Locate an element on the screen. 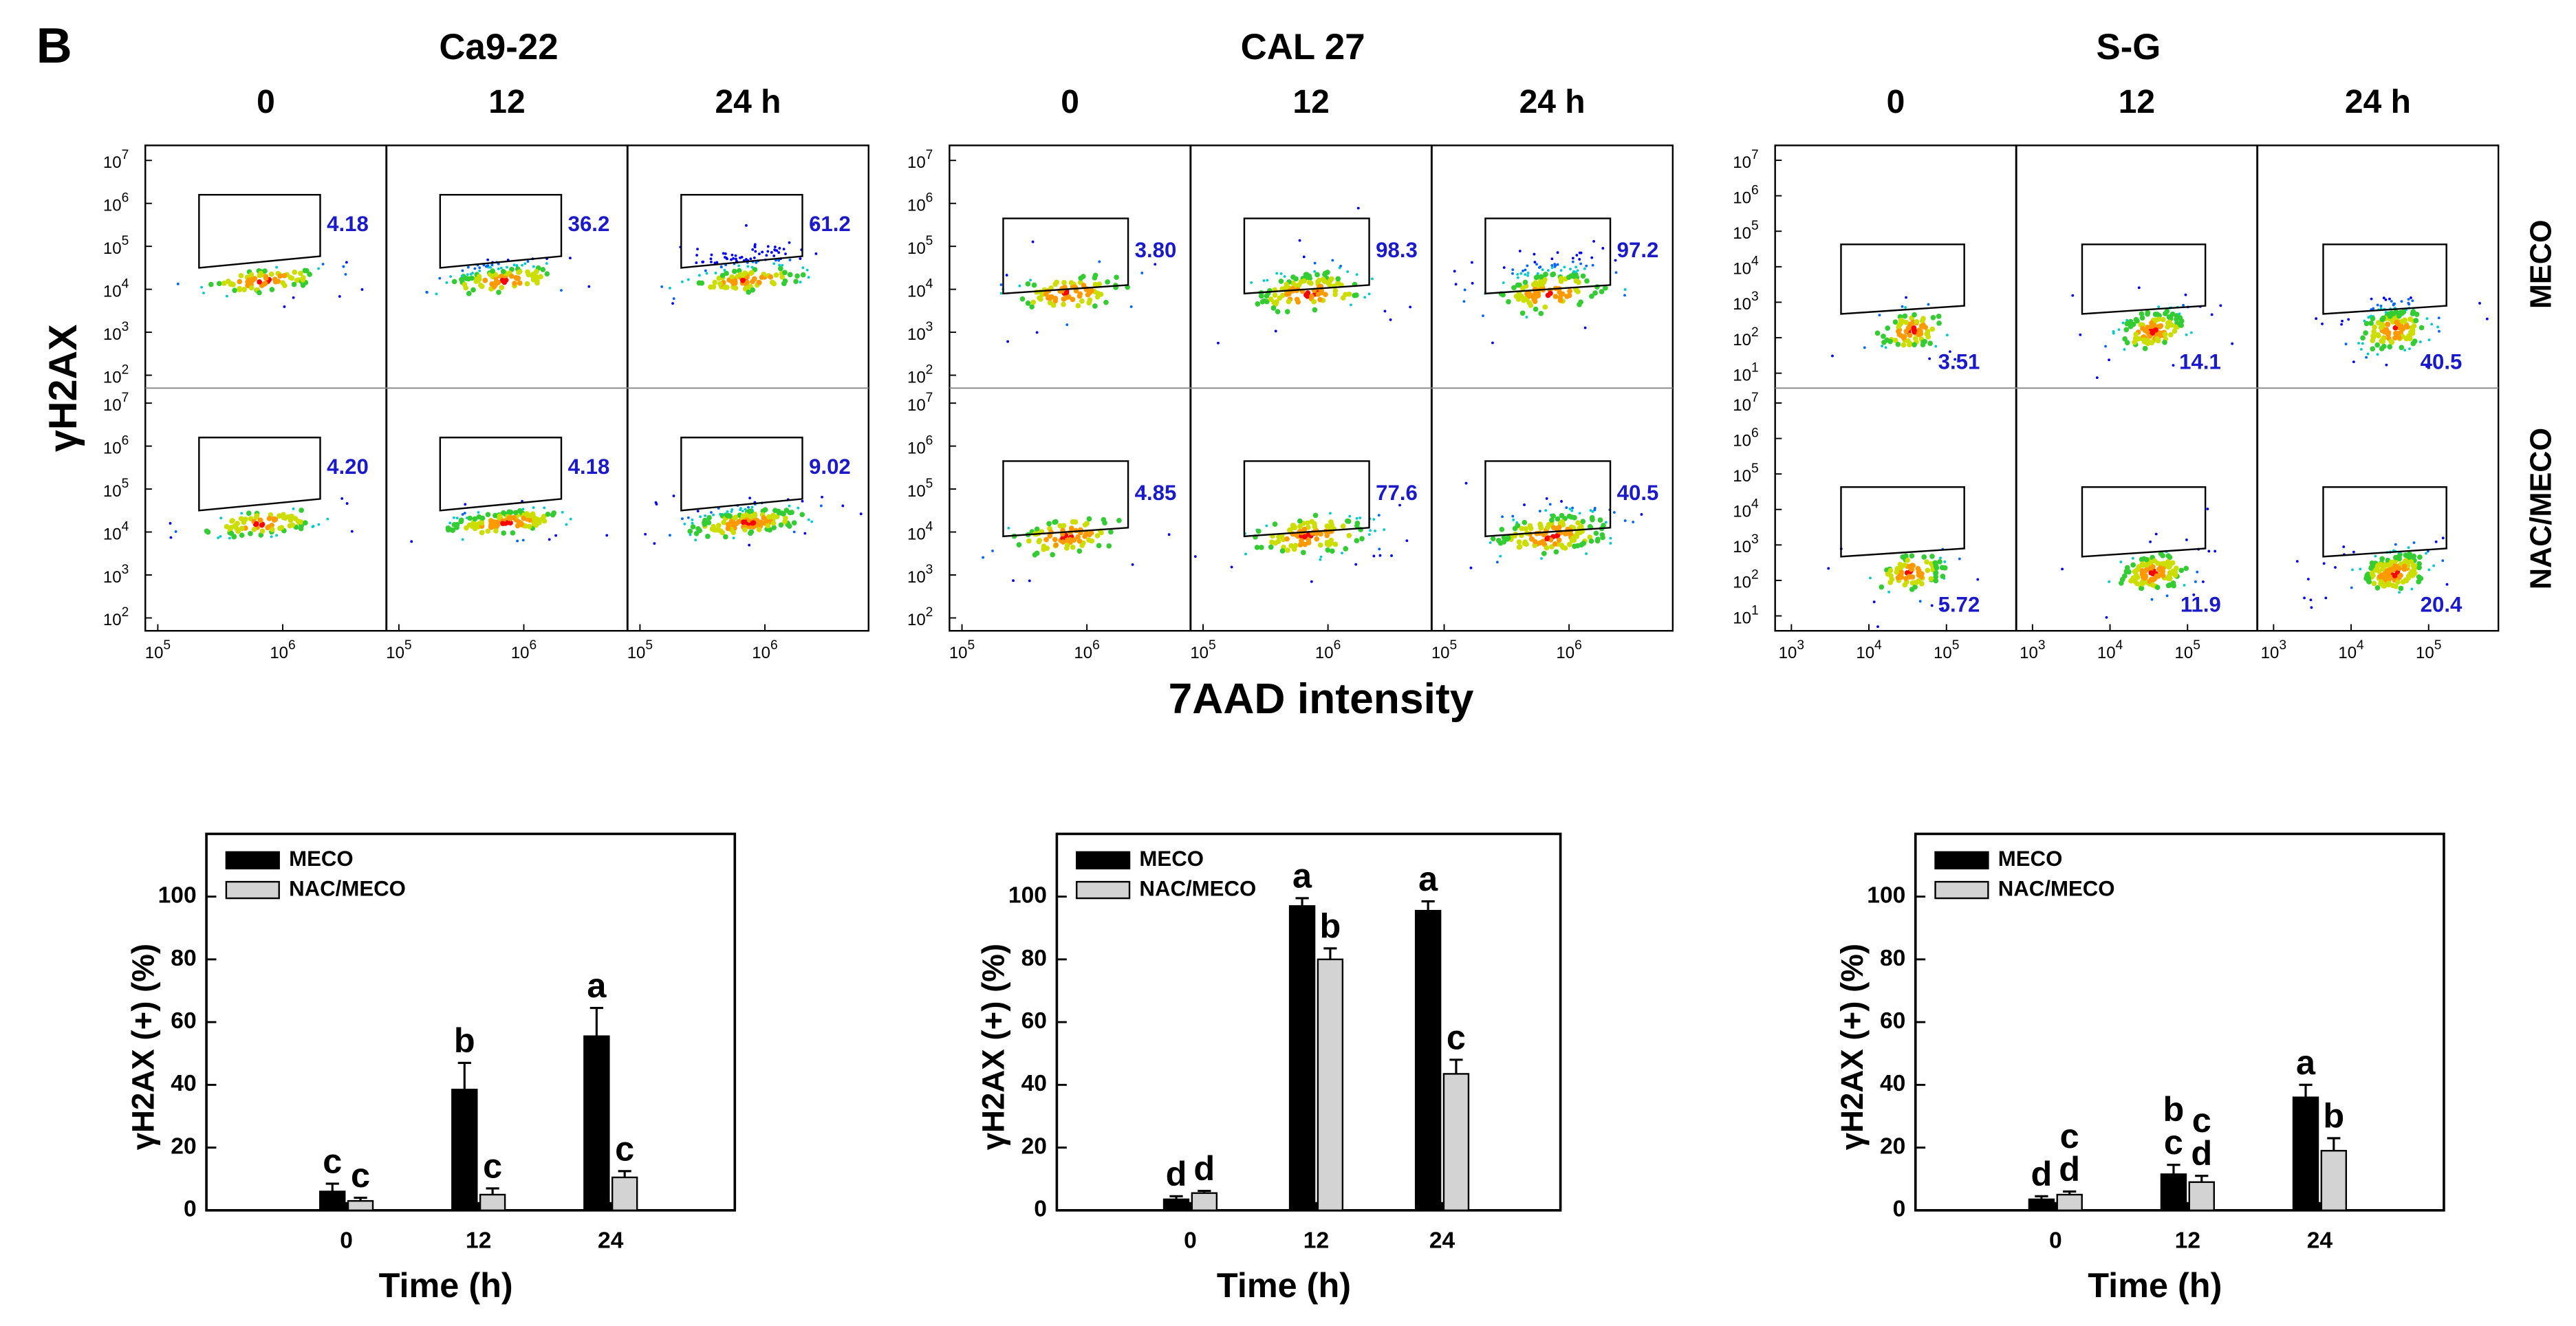  legend-label: MECO is located at coordinates (321, 859).